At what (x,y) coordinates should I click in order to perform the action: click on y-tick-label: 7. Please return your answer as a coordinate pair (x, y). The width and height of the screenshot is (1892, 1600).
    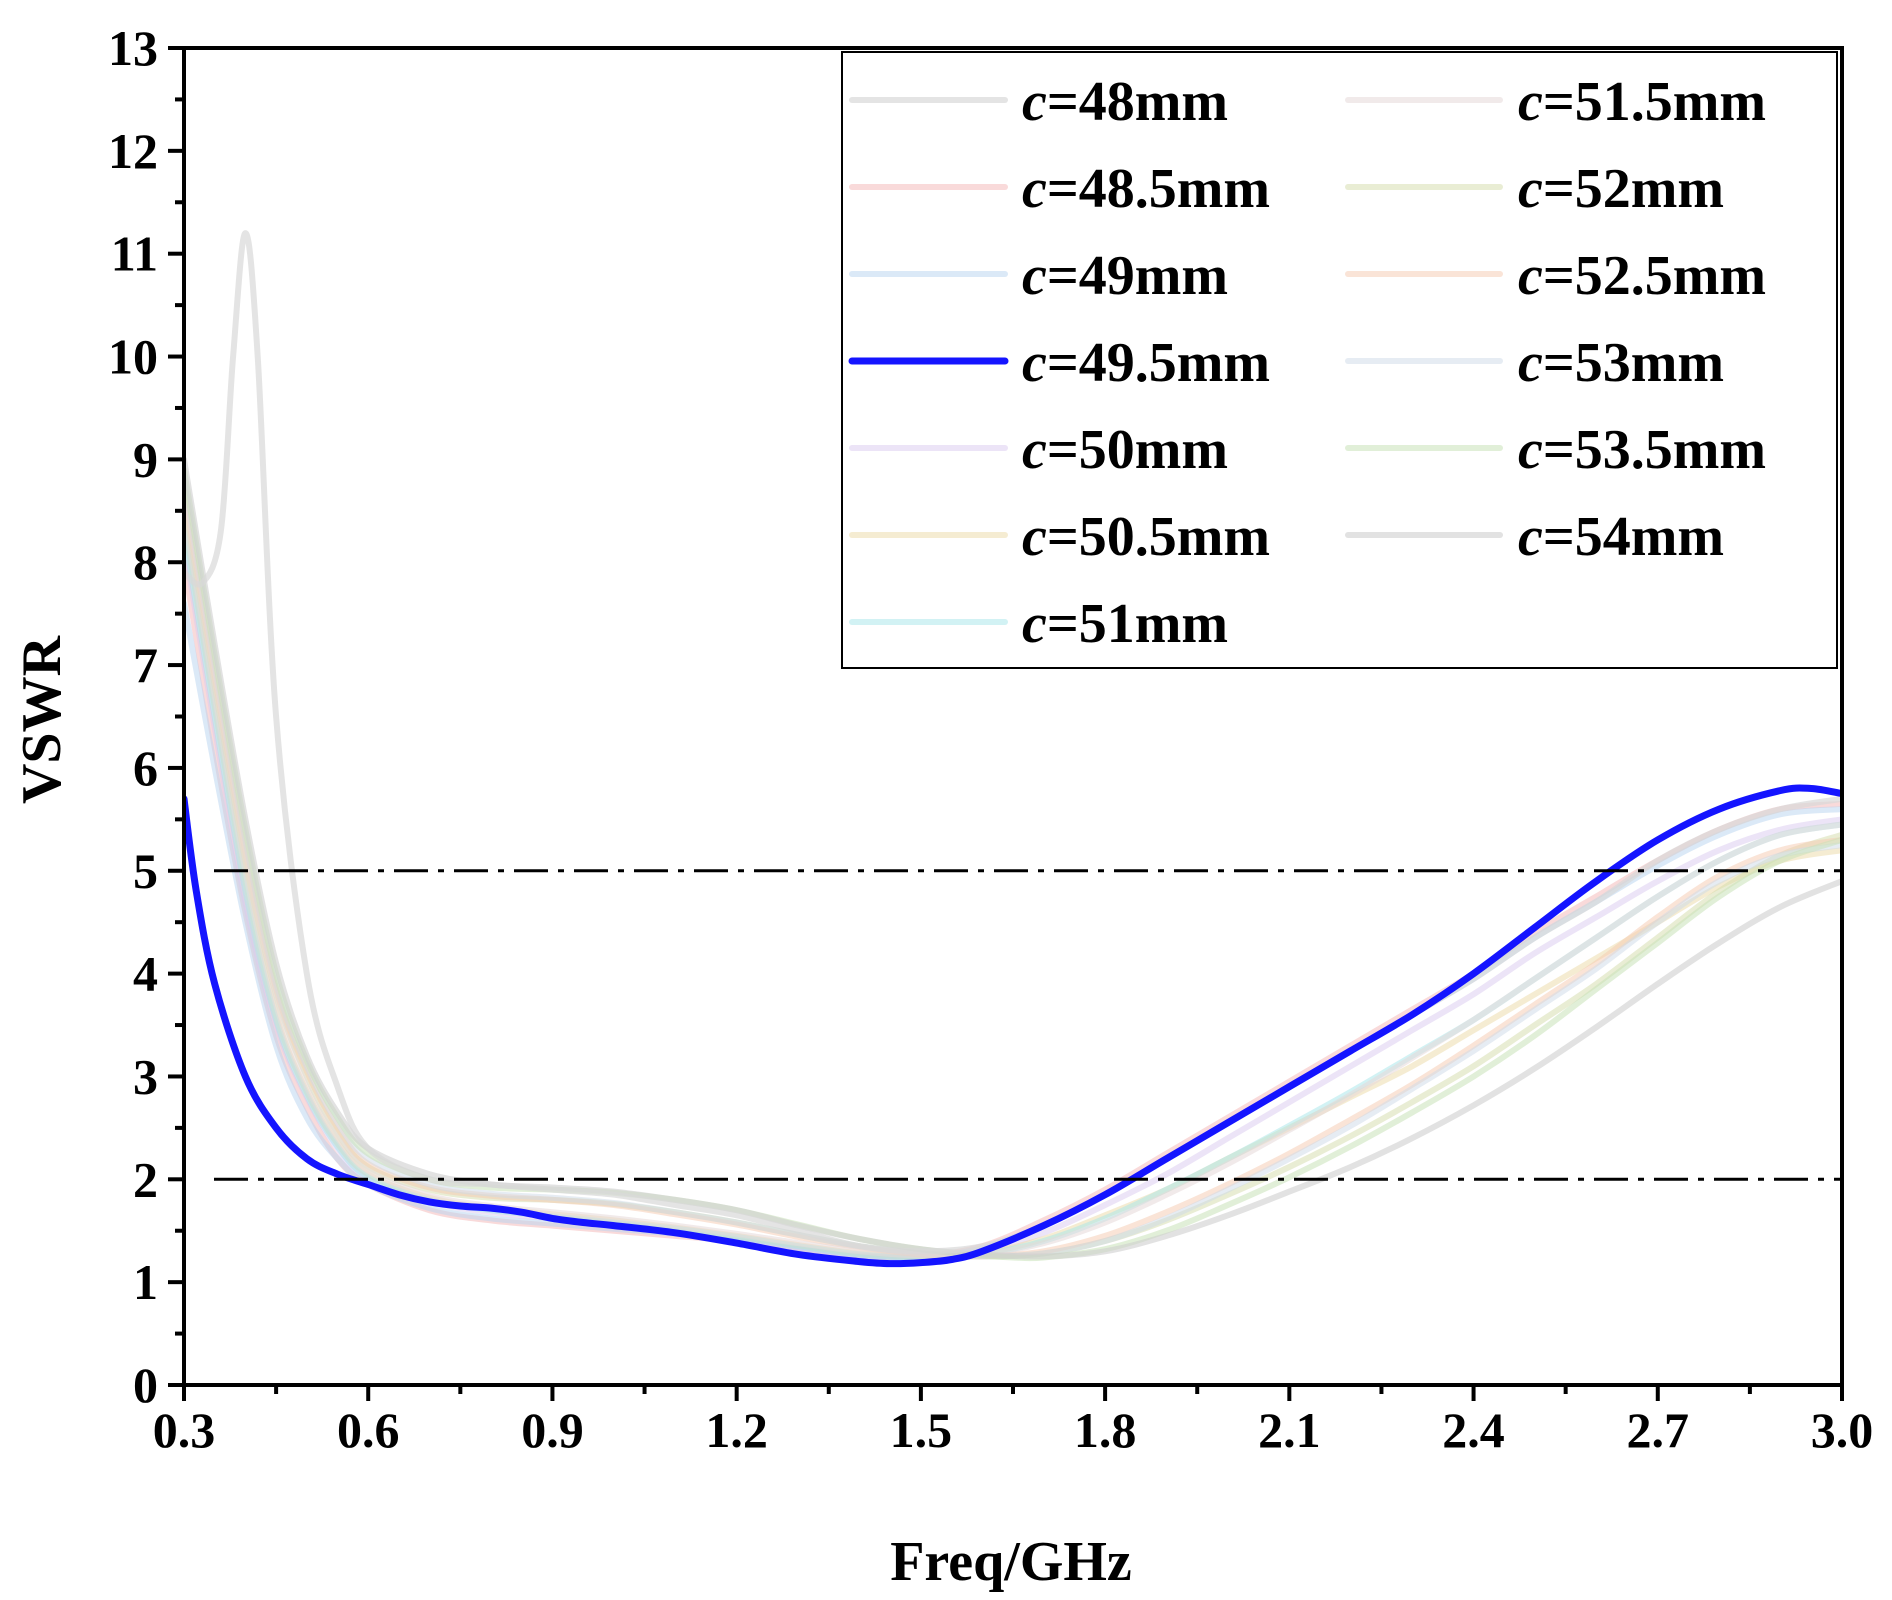
    Looking at the image, I should click on (145, 665).